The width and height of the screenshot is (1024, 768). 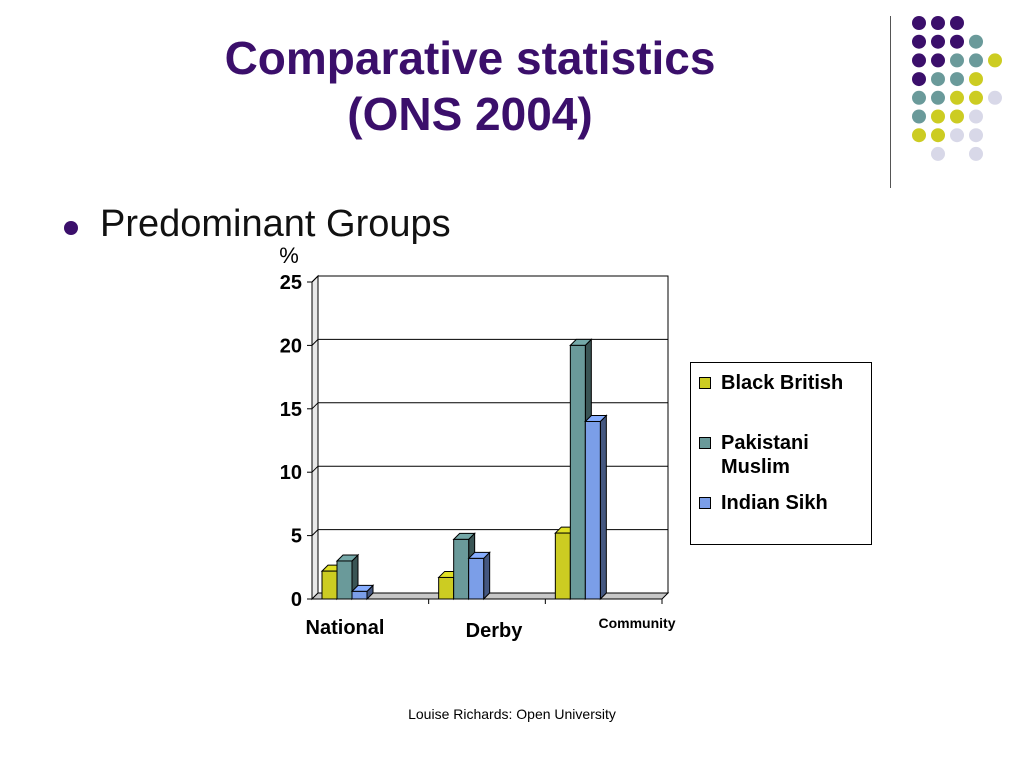 I want to click on y-tick-label: 15, so click(x=291, y=410).